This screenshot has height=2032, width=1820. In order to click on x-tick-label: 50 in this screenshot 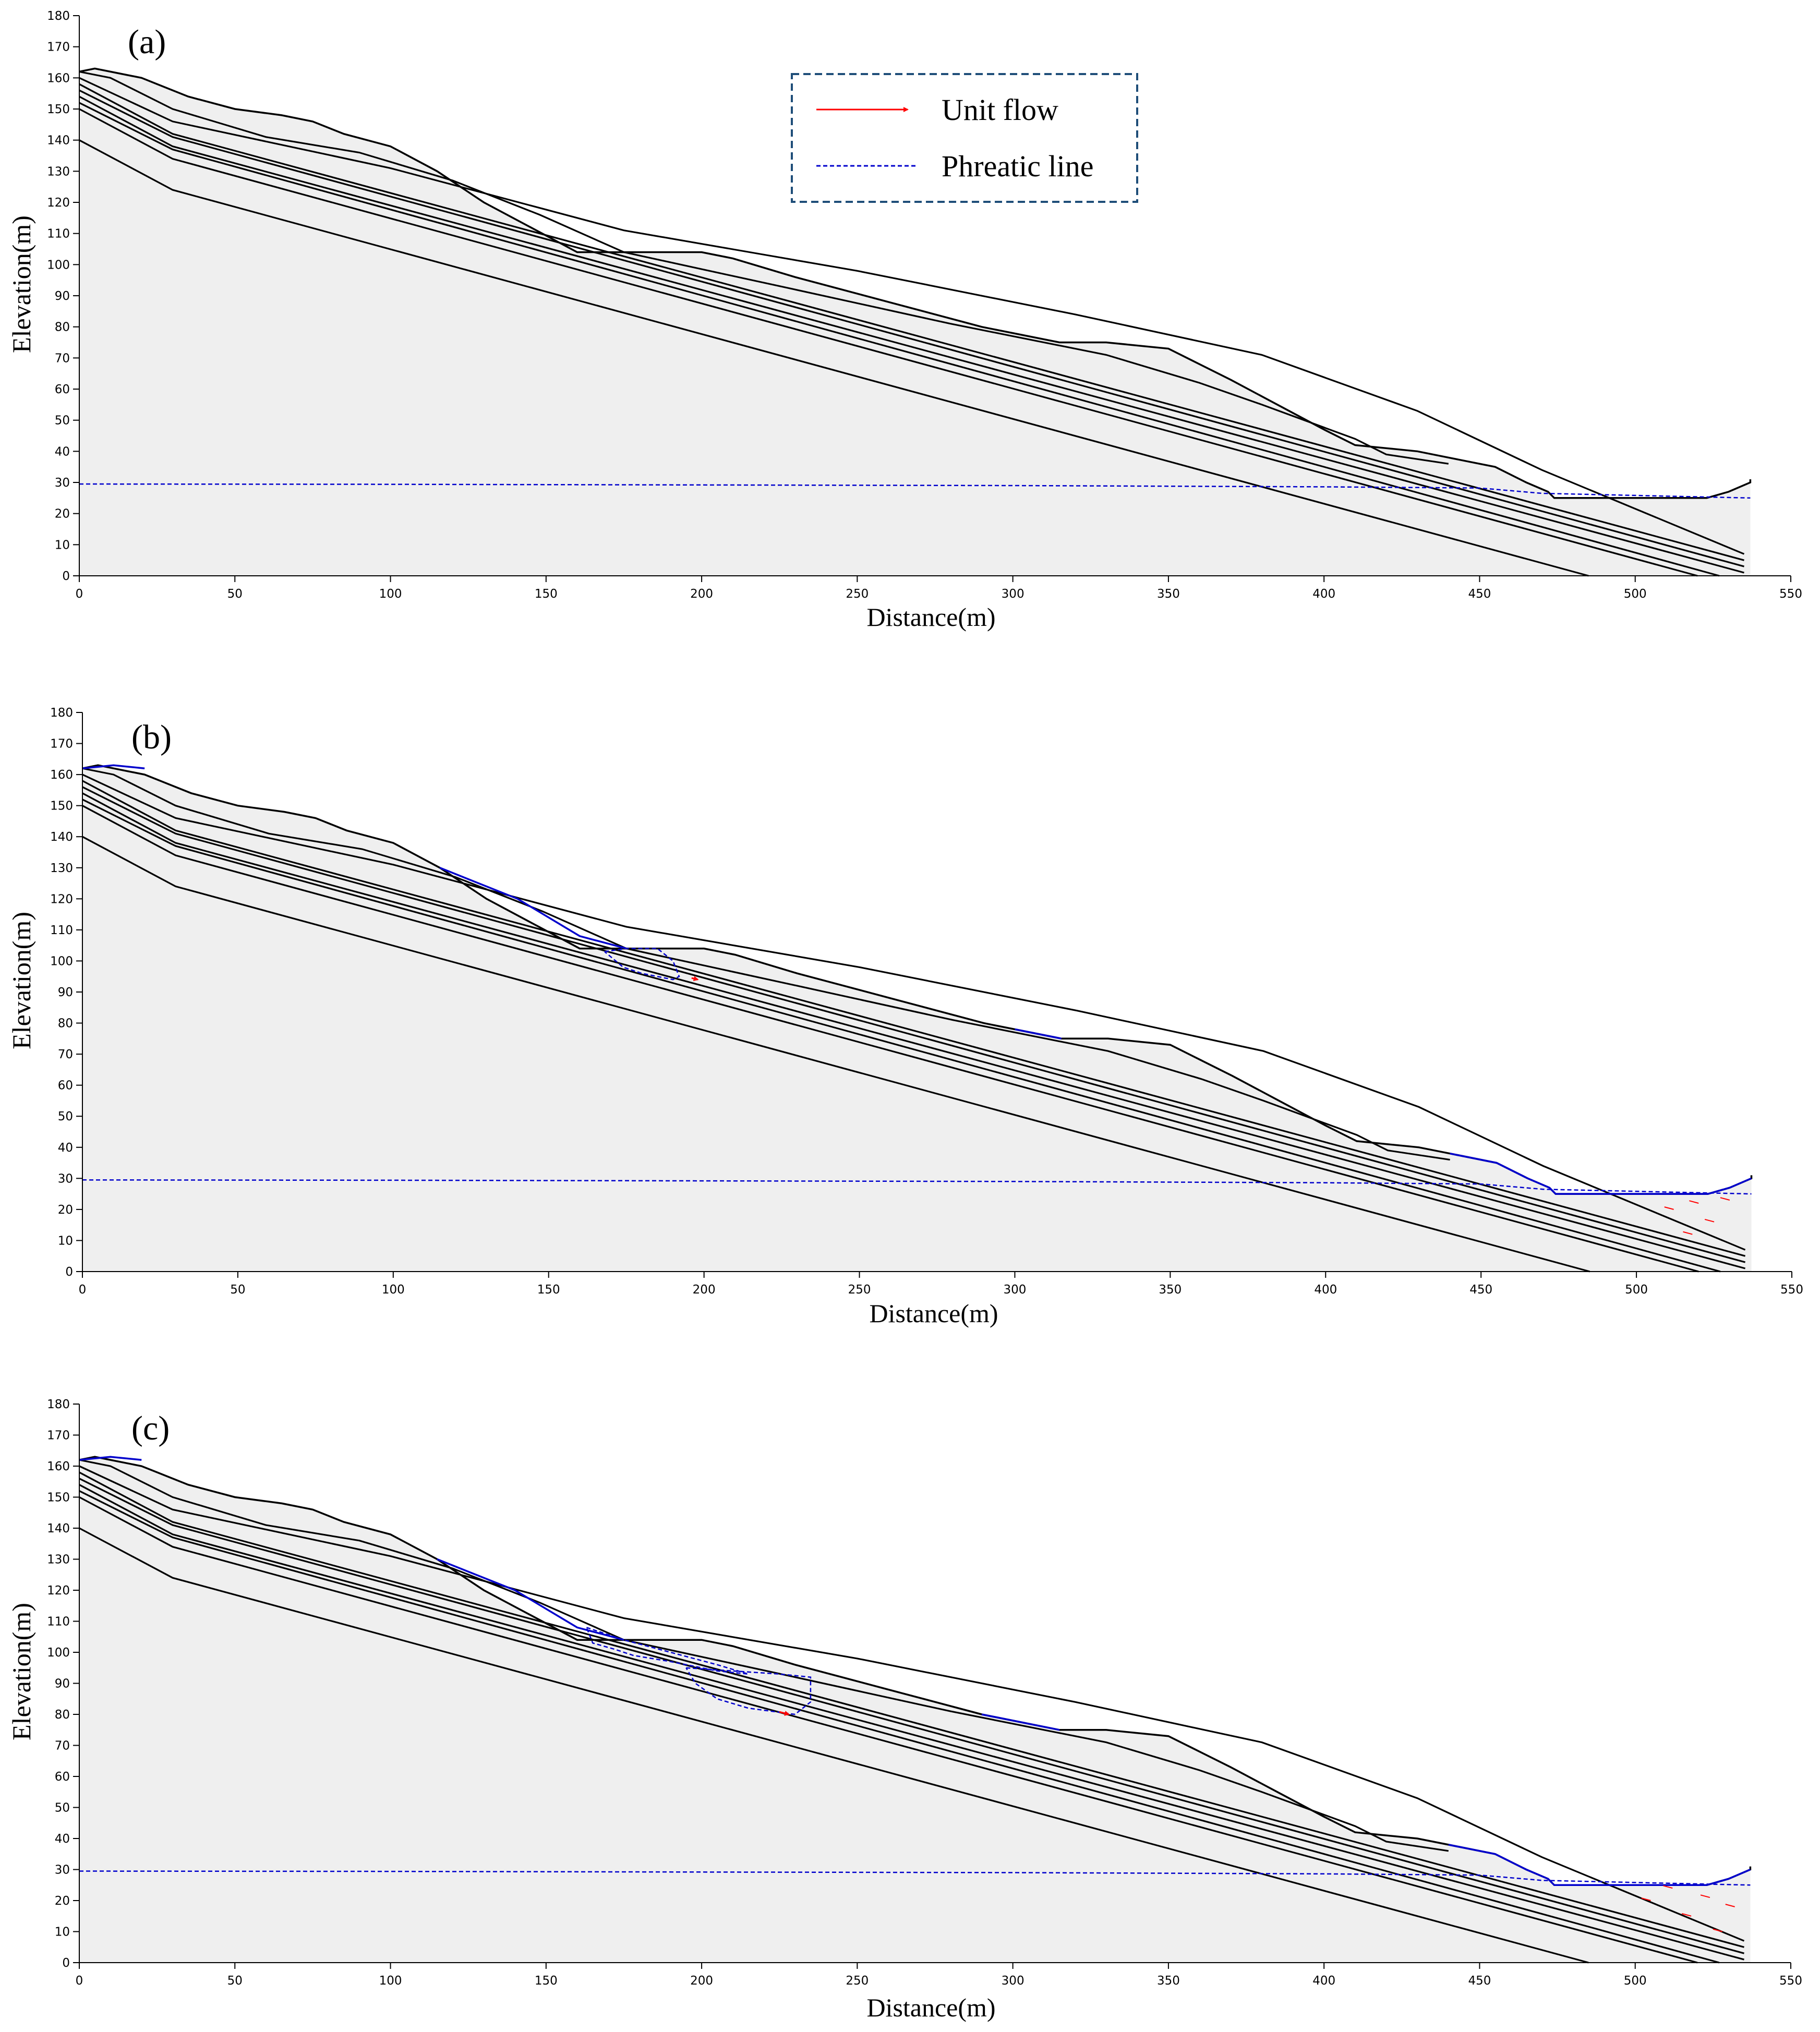, I will do `click(235, 1981)`.